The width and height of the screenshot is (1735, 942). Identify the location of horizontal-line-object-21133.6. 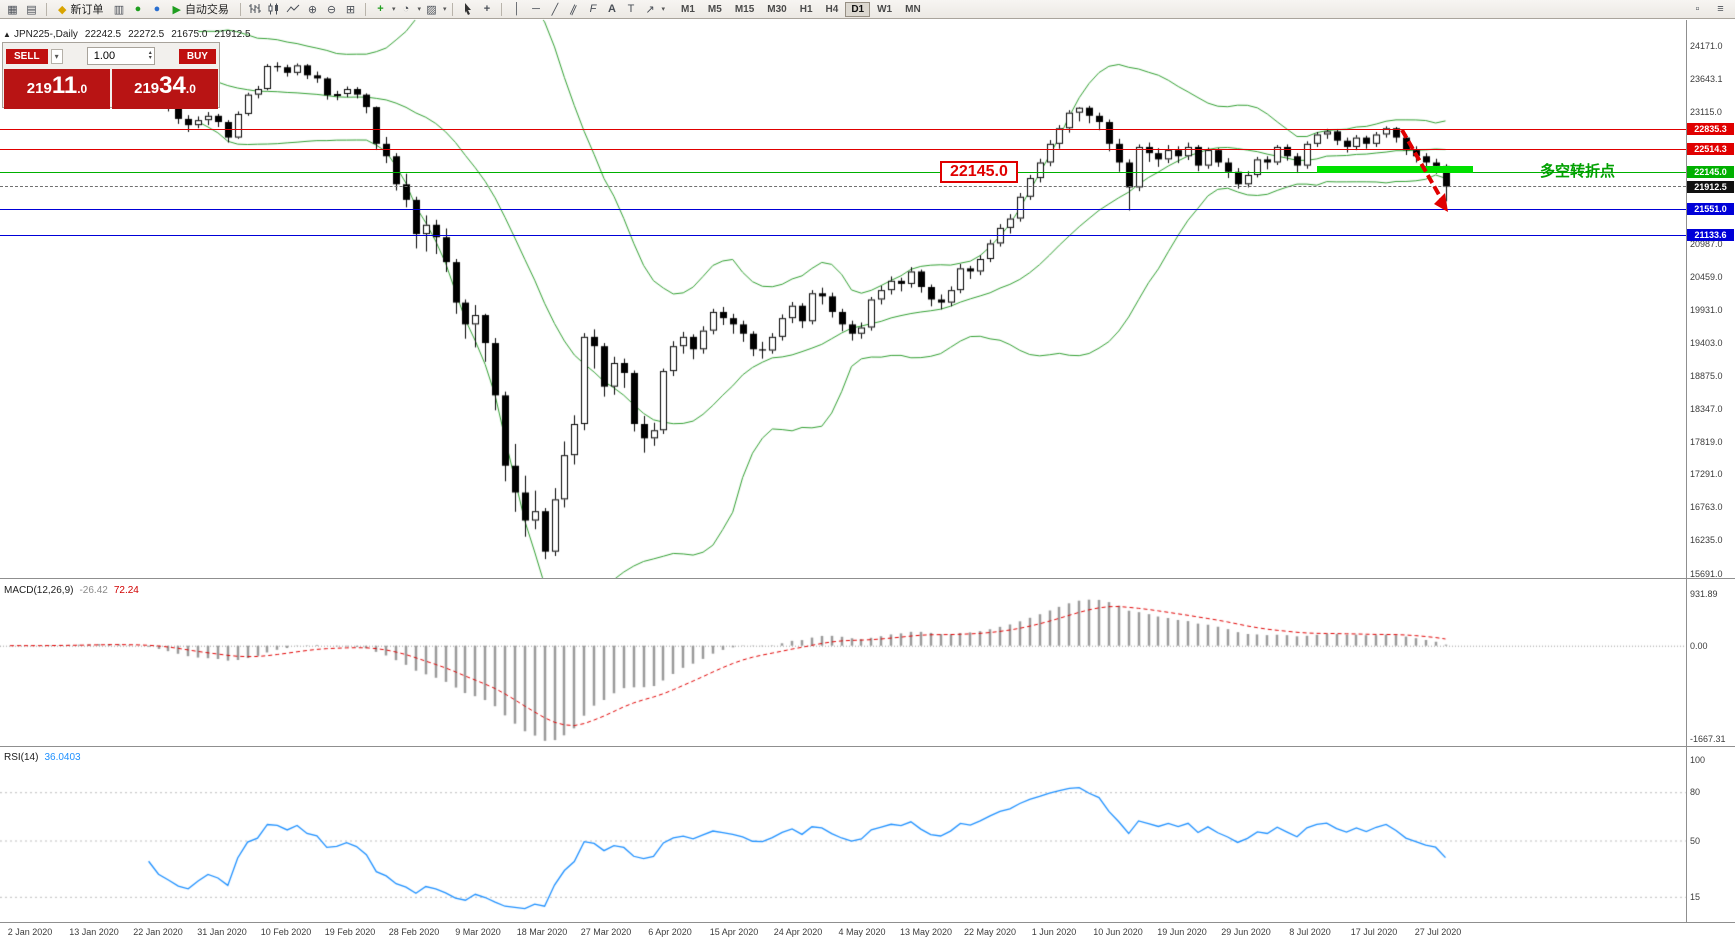
(843, 235).